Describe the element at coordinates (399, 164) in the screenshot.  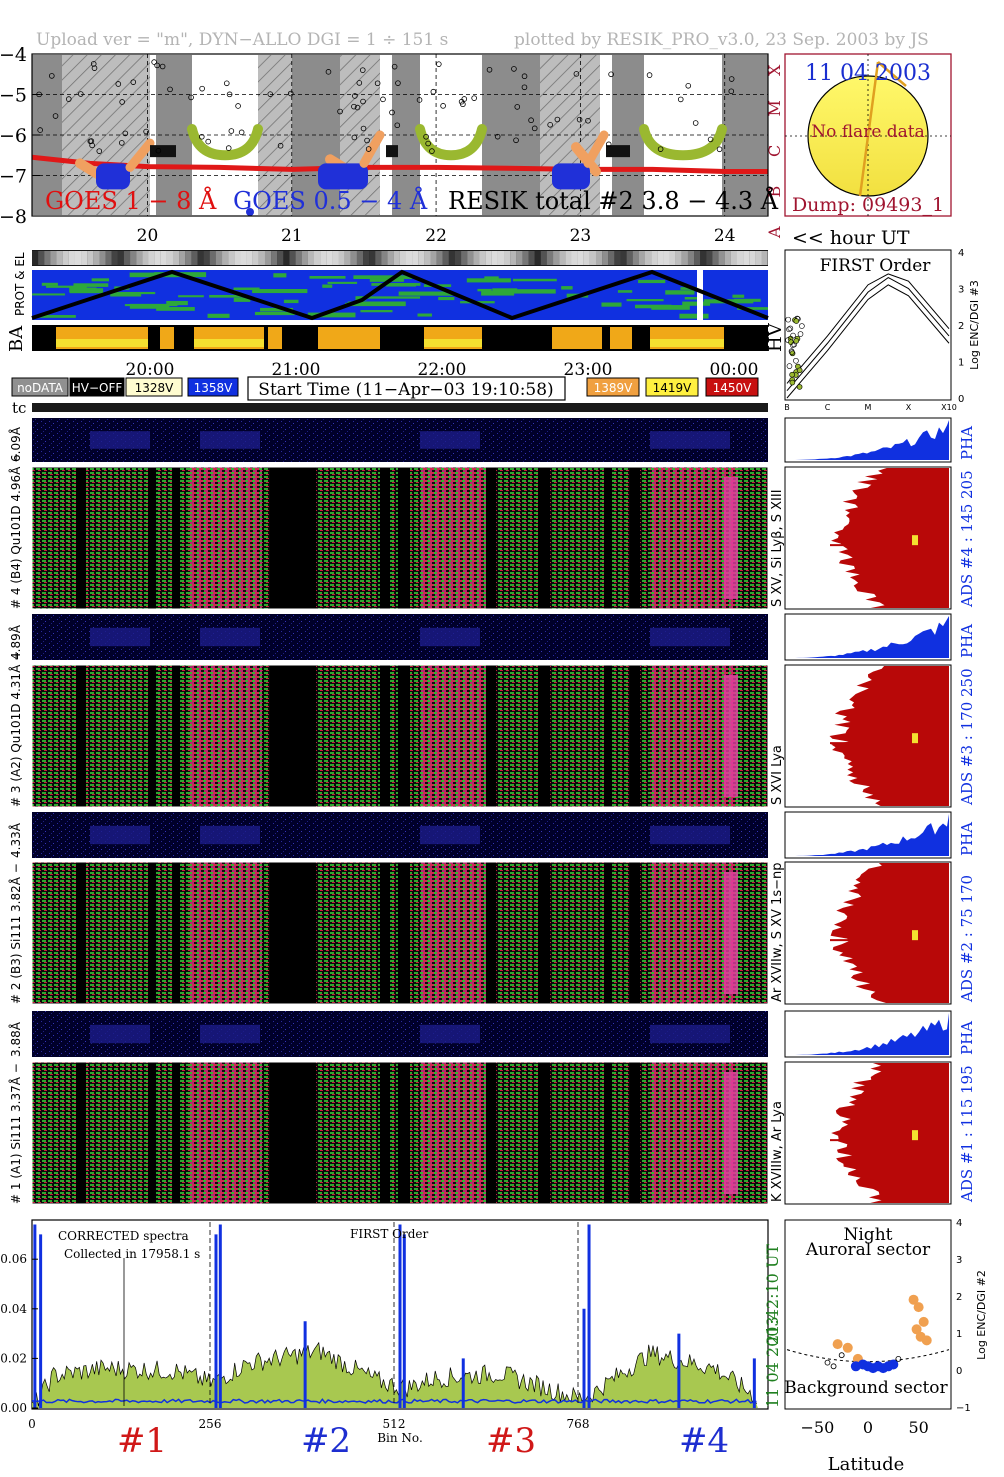
I see `goes-long-line` at that location.